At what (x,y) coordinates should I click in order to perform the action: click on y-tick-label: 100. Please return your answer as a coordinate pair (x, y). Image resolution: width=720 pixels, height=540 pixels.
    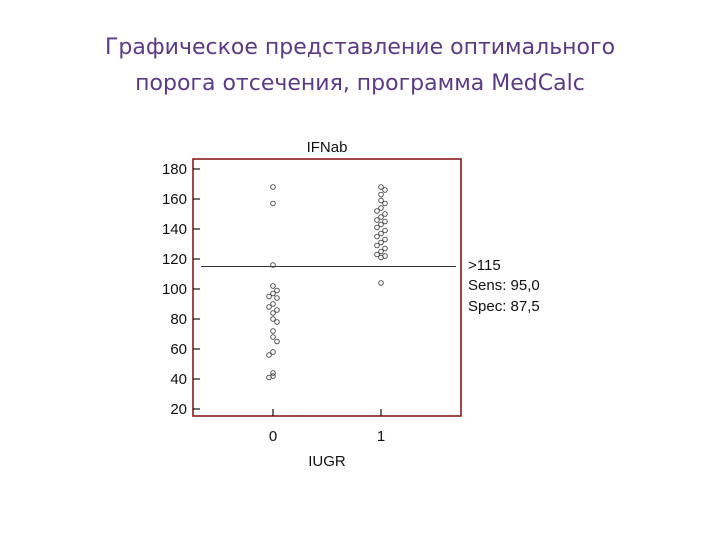
    Looking at the image, I should click on (174, 289).